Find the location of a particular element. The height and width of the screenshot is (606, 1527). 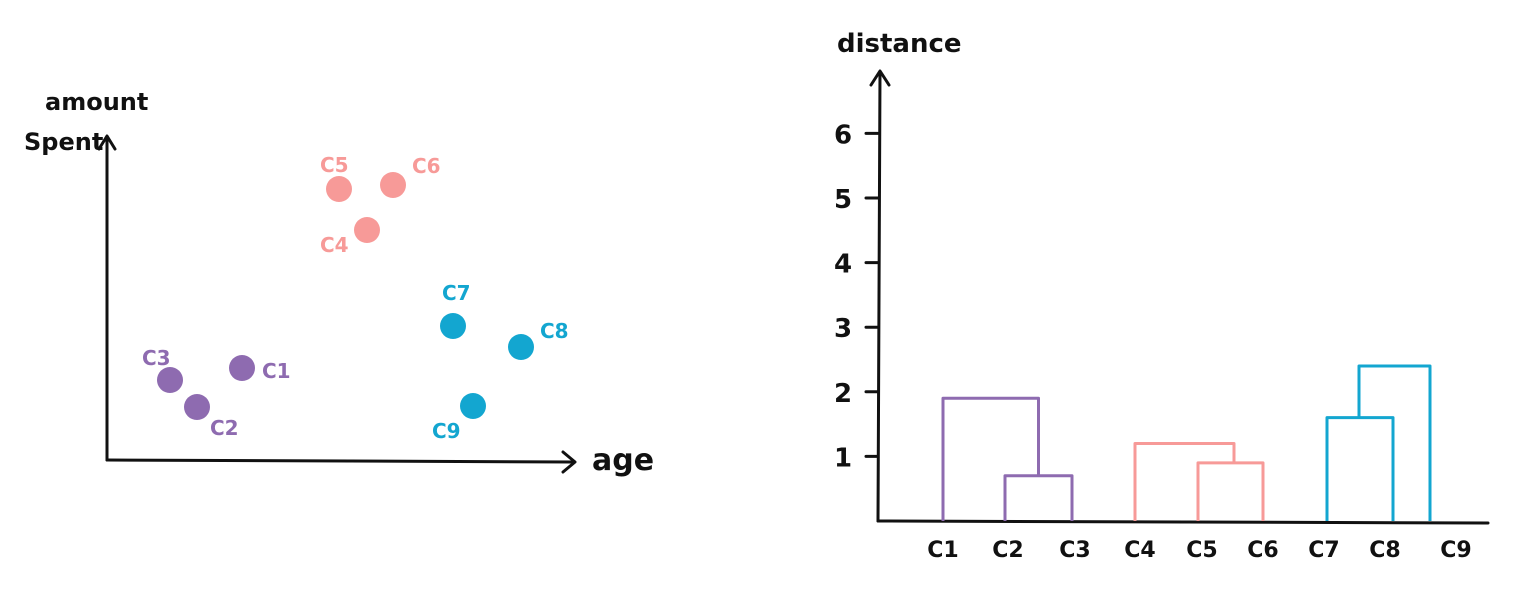

scatter-point-label-c8: C8 is located at coordinates (554, 331).